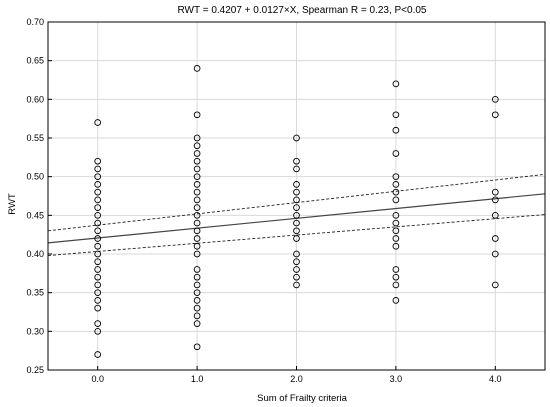 The image size is (550, 407). What do you see at coordinates (495, 379) in the screenshot?
I see `x-tick-label: 4.0` at bounding box center [495, 379].